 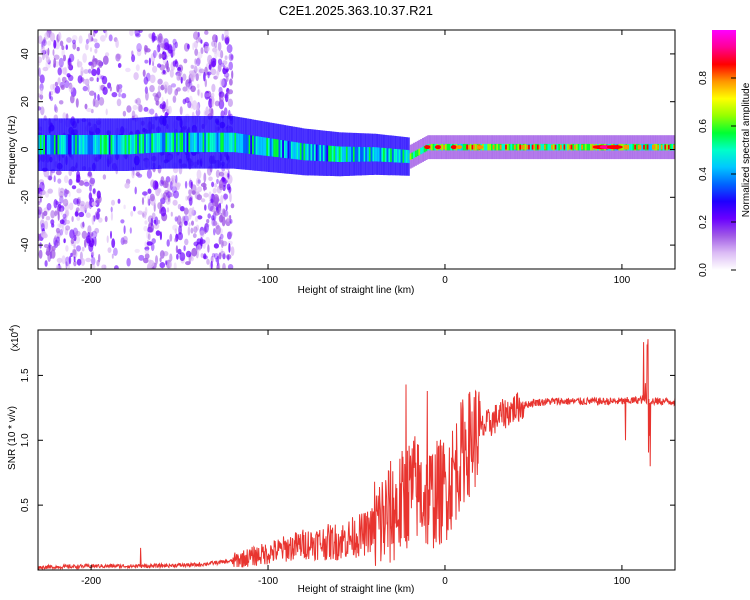 What do you see at coordinates (703, 270) in the screenshot?
I see `colorbar-tick-label: 0.0` at bounding box center [703, 270].